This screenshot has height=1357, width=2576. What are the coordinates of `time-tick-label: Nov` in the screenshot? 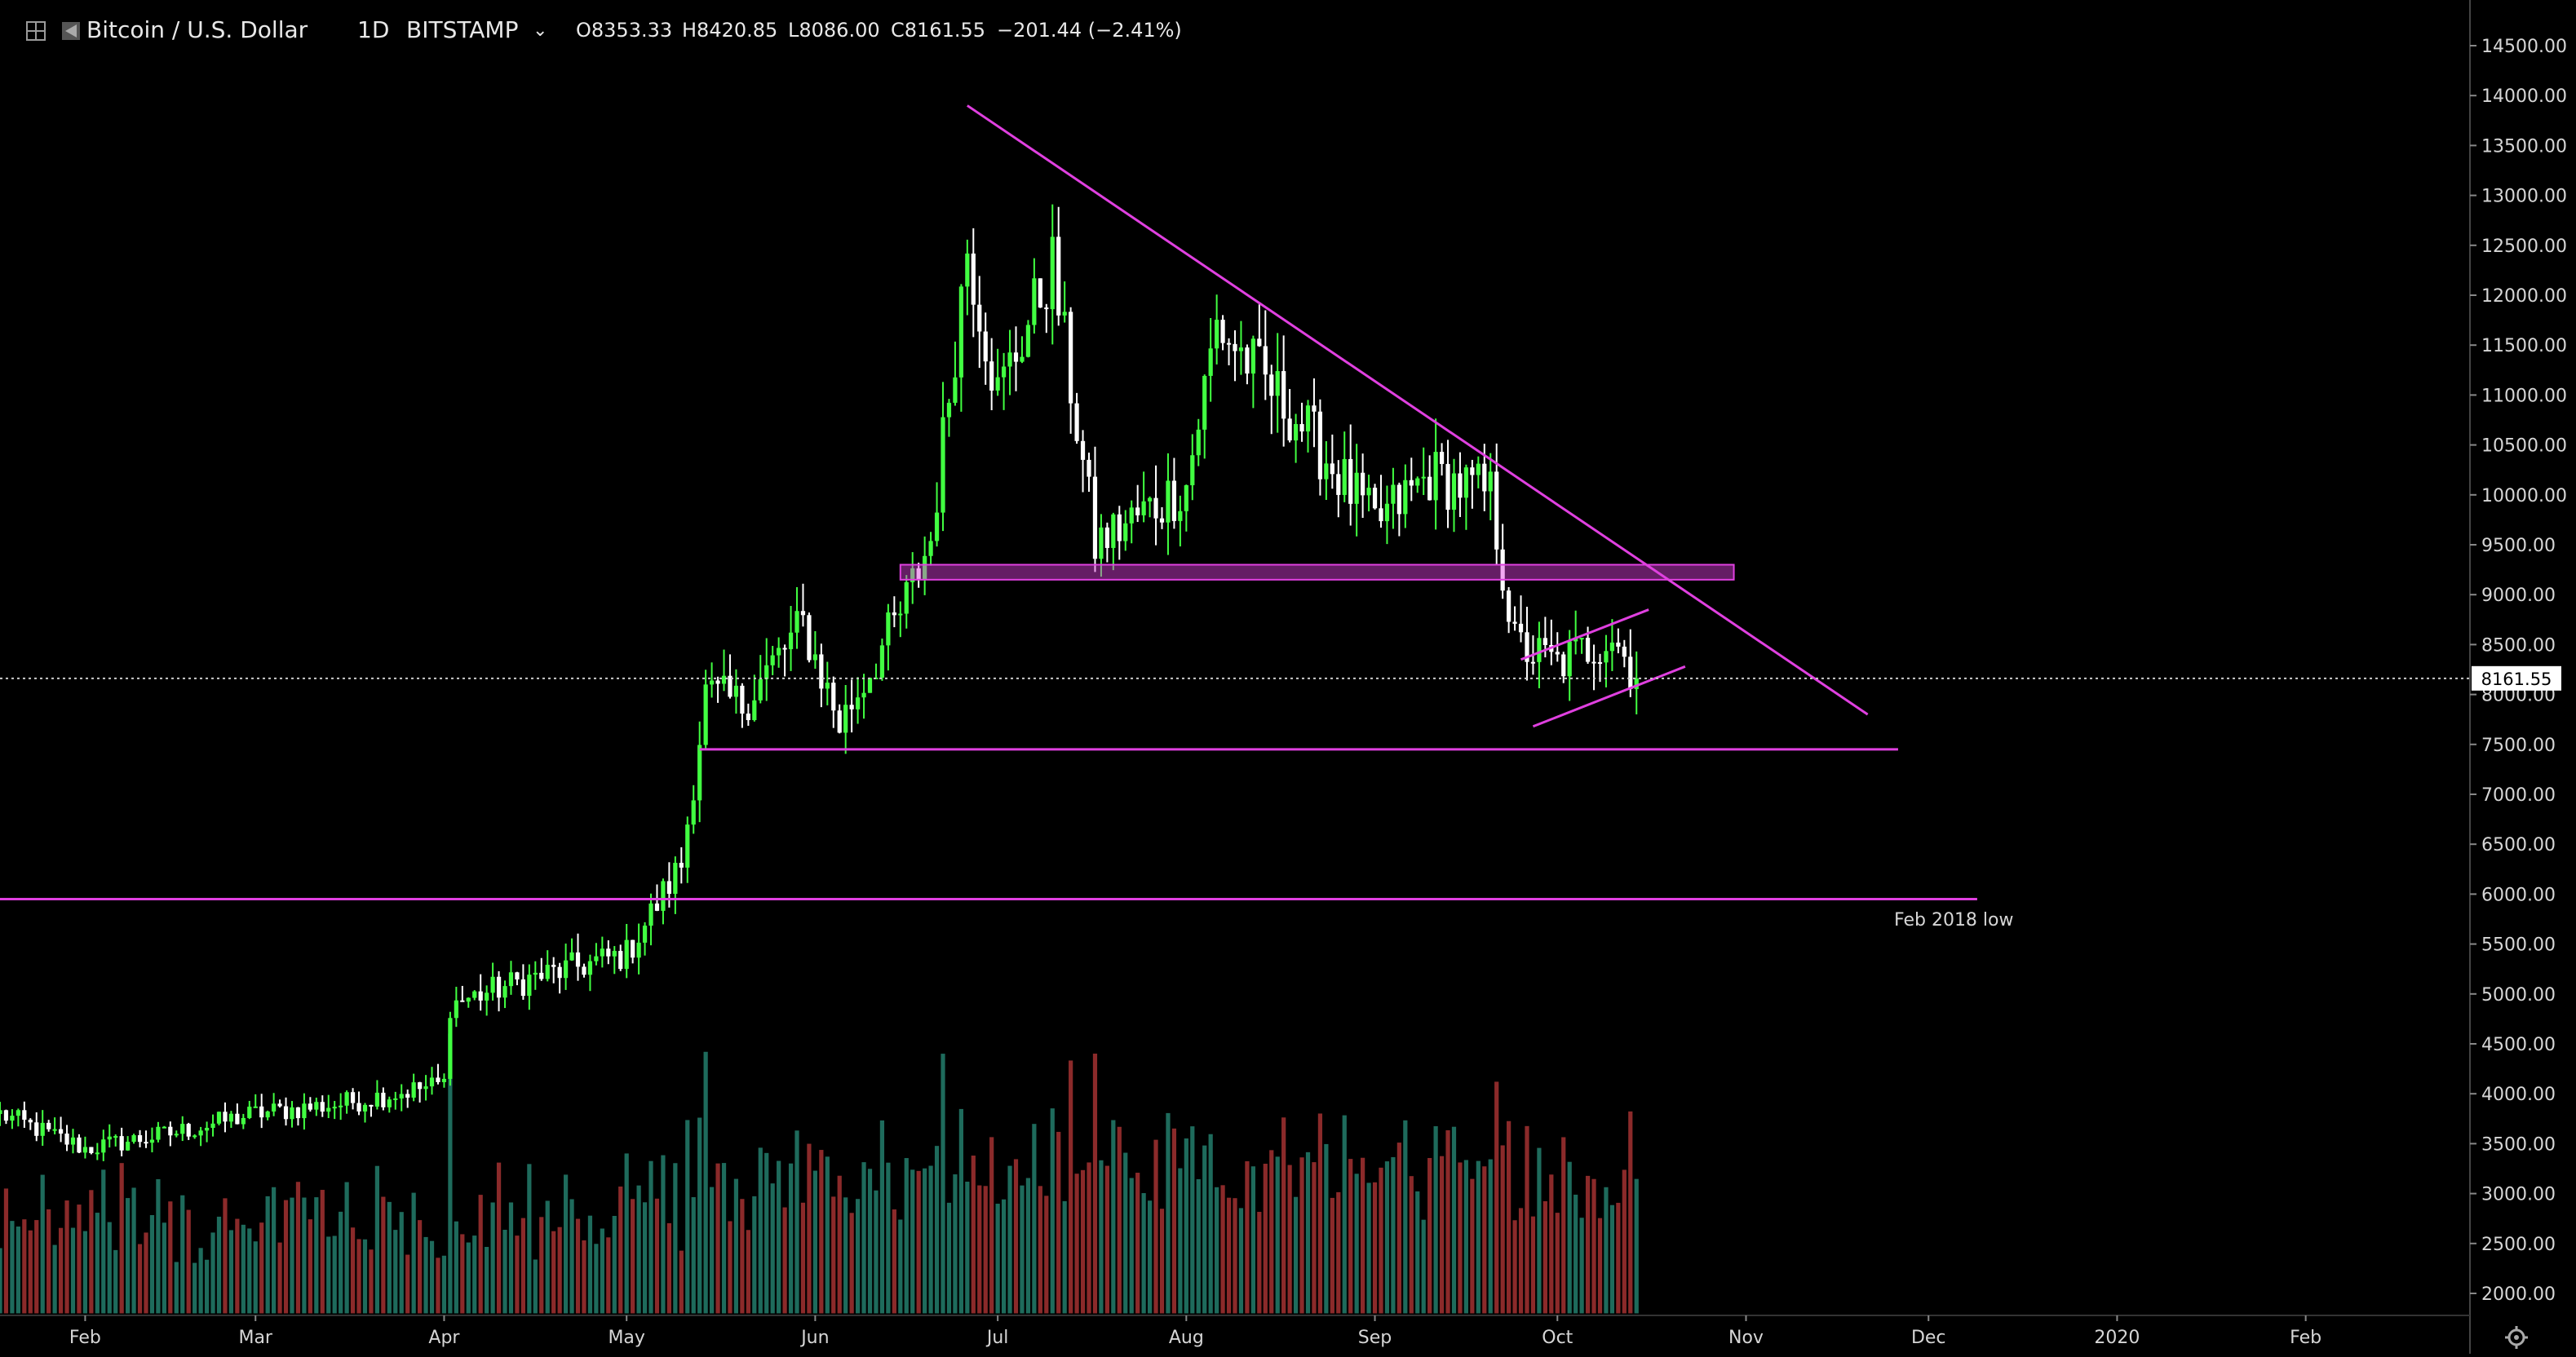 It's located at (1746, 1338).